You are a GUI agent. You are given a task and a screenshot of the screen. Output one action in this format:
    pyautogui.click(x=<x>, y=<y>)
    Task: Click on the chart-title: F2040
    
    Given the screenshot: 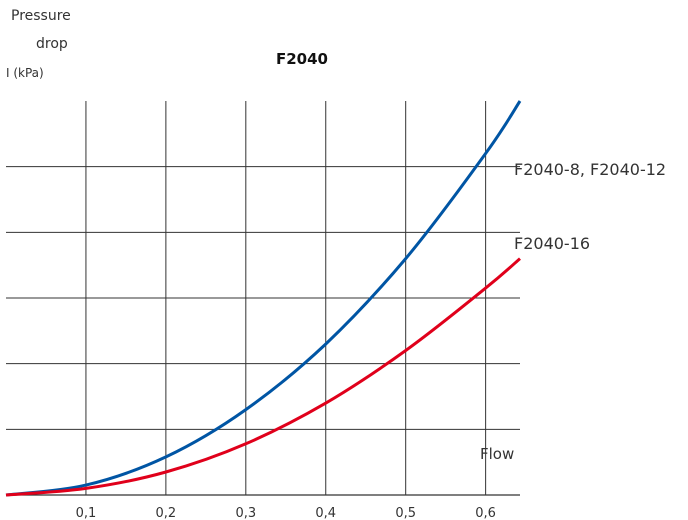 What is the action you would take?
    pyautogui.click(x=302, y=59)
    